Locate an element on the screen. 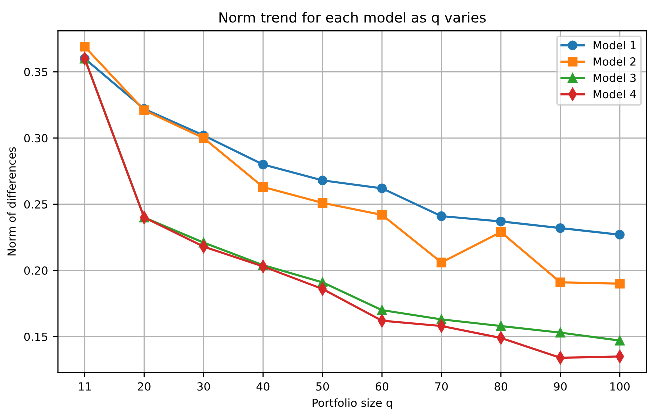 Image resolution: width=654 pixels, height=414 pixels. y-tick-label: 0.15 is located at coordinates (36, 337).